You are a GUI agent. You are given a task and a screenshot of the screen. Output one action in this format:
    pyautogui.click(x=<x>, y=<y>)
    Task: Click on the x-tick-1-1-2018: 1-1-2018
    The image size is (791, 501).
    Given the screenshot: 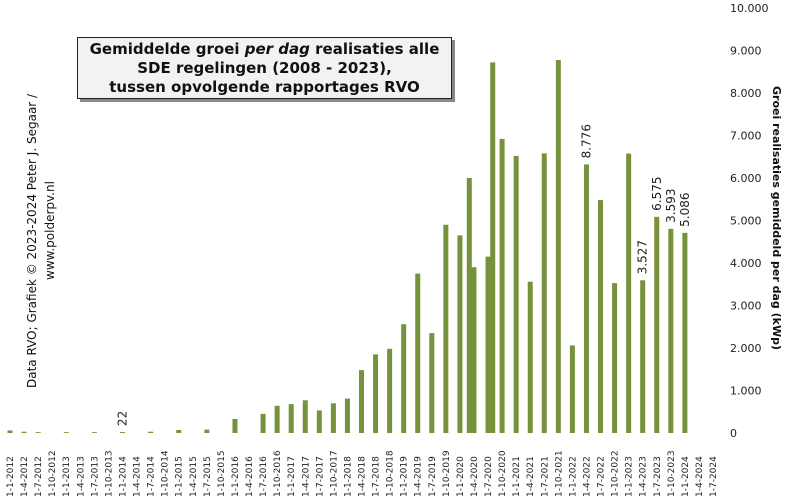 What is the action you would take?
    pyautogui.click(x=348, y=476)
    